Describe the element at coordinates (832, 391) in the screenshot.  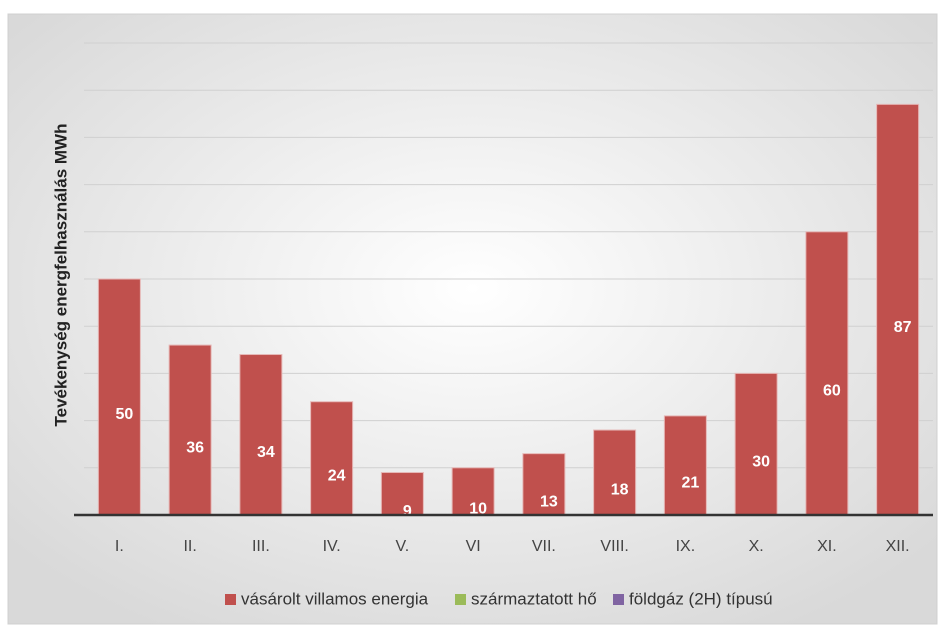
I see `data-label: 60` at that location.